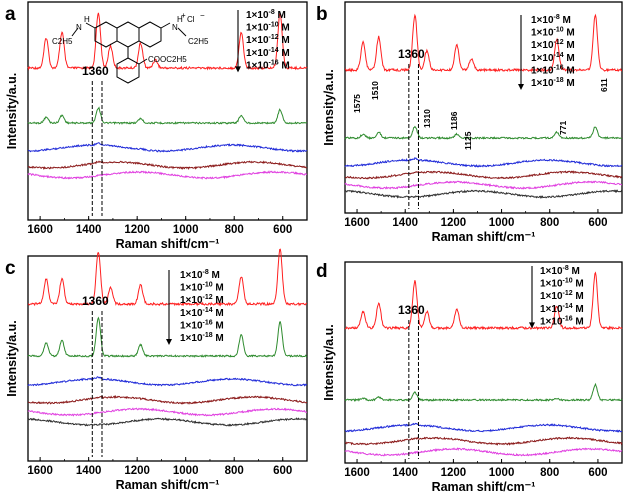 The width and height of the screenshot is (628, 502). Describe the element at coordinates (150, 34) in the screenshot. I see `molecule-ring-right` at that location.